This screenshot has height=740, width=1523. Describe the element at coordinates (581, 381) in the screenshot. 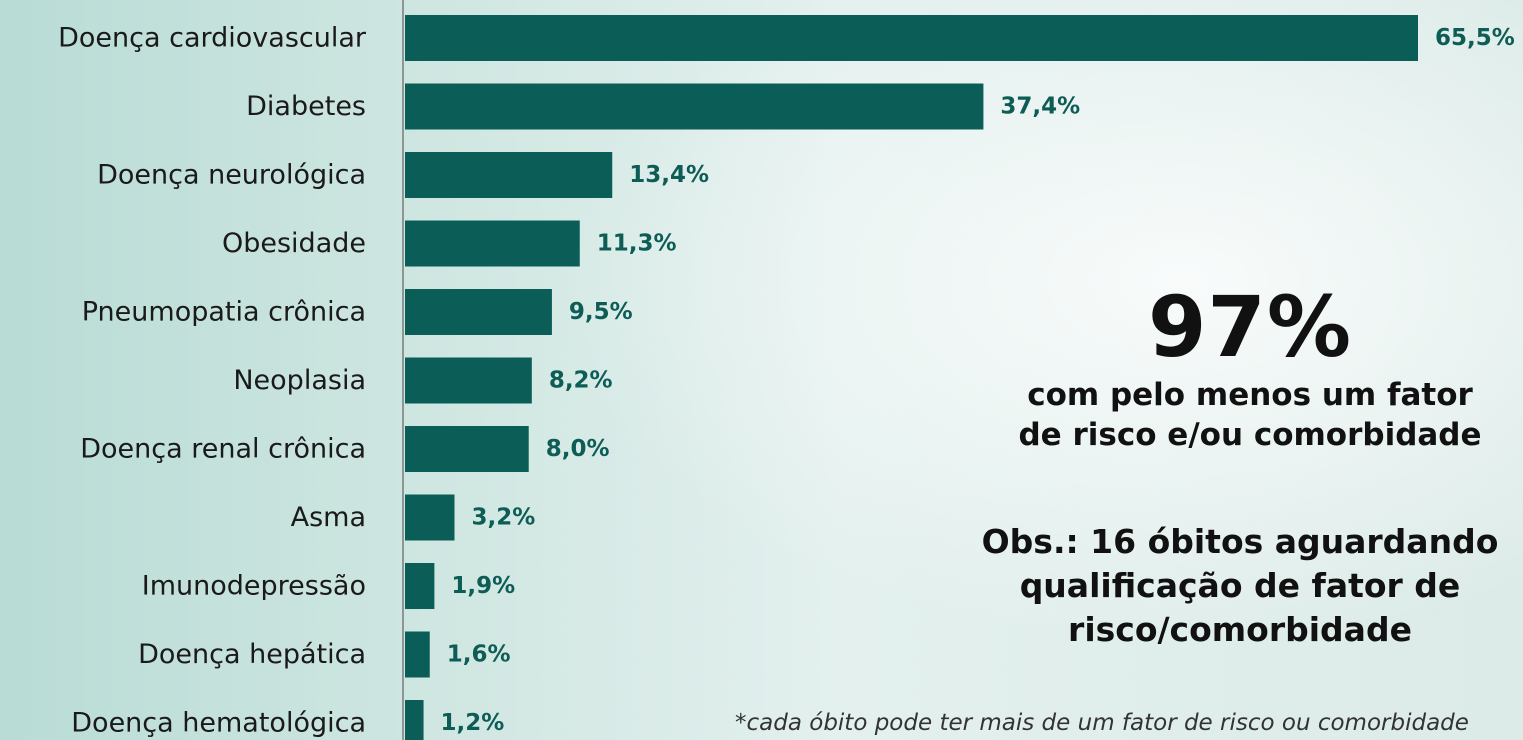

I see `value-label: 8,2%` at that location.